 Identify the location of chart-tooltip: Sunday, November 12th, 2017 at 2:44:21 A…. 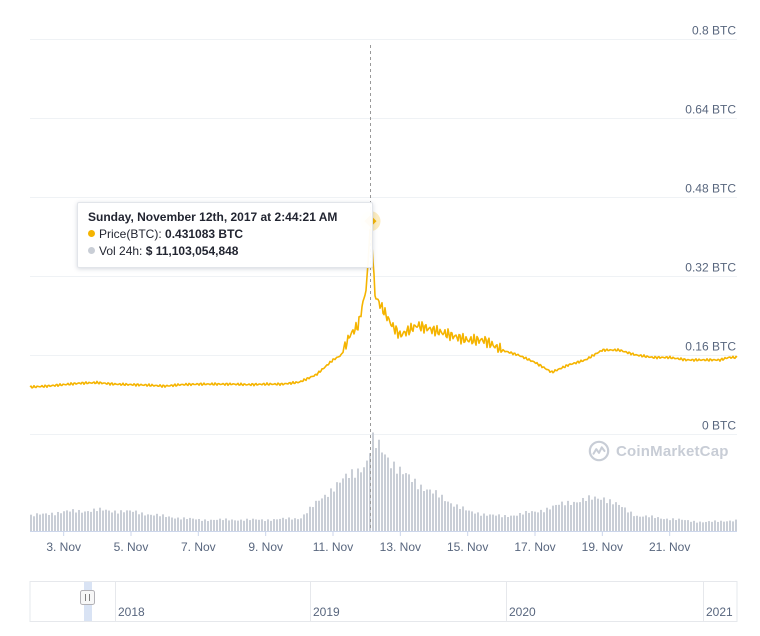
(225, 235).